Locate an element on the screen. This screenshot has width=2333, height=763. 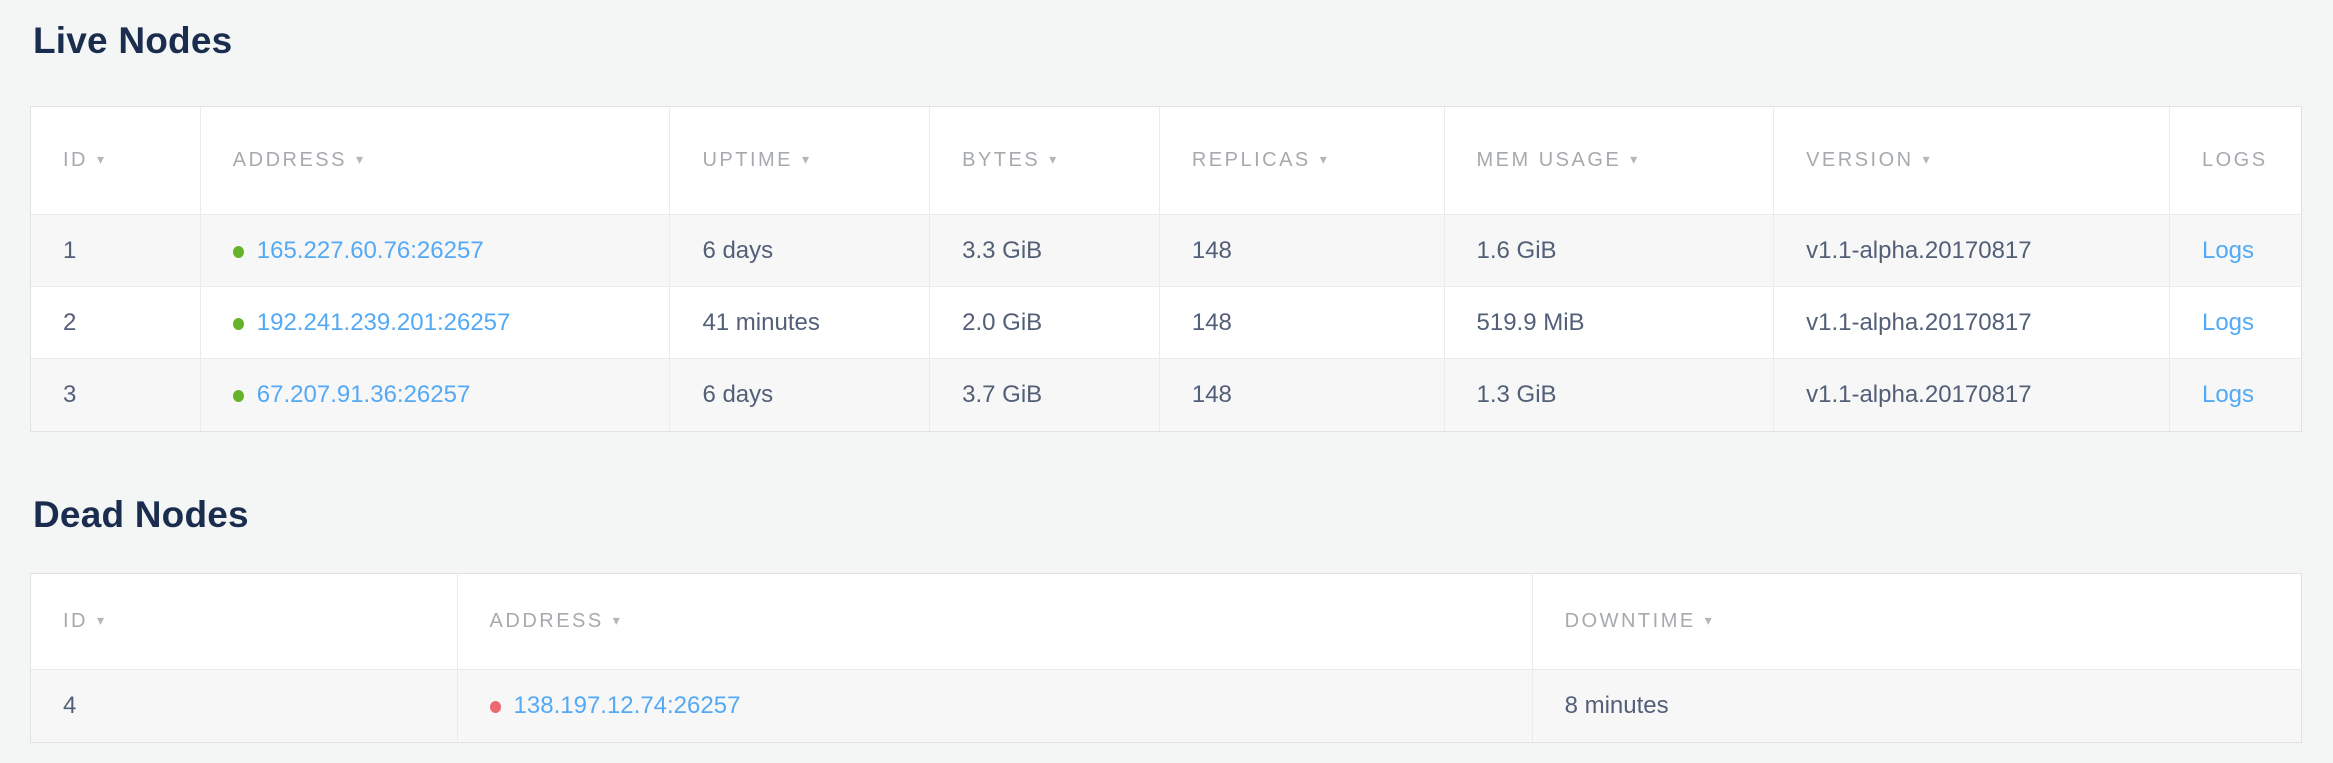
column-header-downtime: DOWNTIME ▾ is located at coordinates (1916, 622).